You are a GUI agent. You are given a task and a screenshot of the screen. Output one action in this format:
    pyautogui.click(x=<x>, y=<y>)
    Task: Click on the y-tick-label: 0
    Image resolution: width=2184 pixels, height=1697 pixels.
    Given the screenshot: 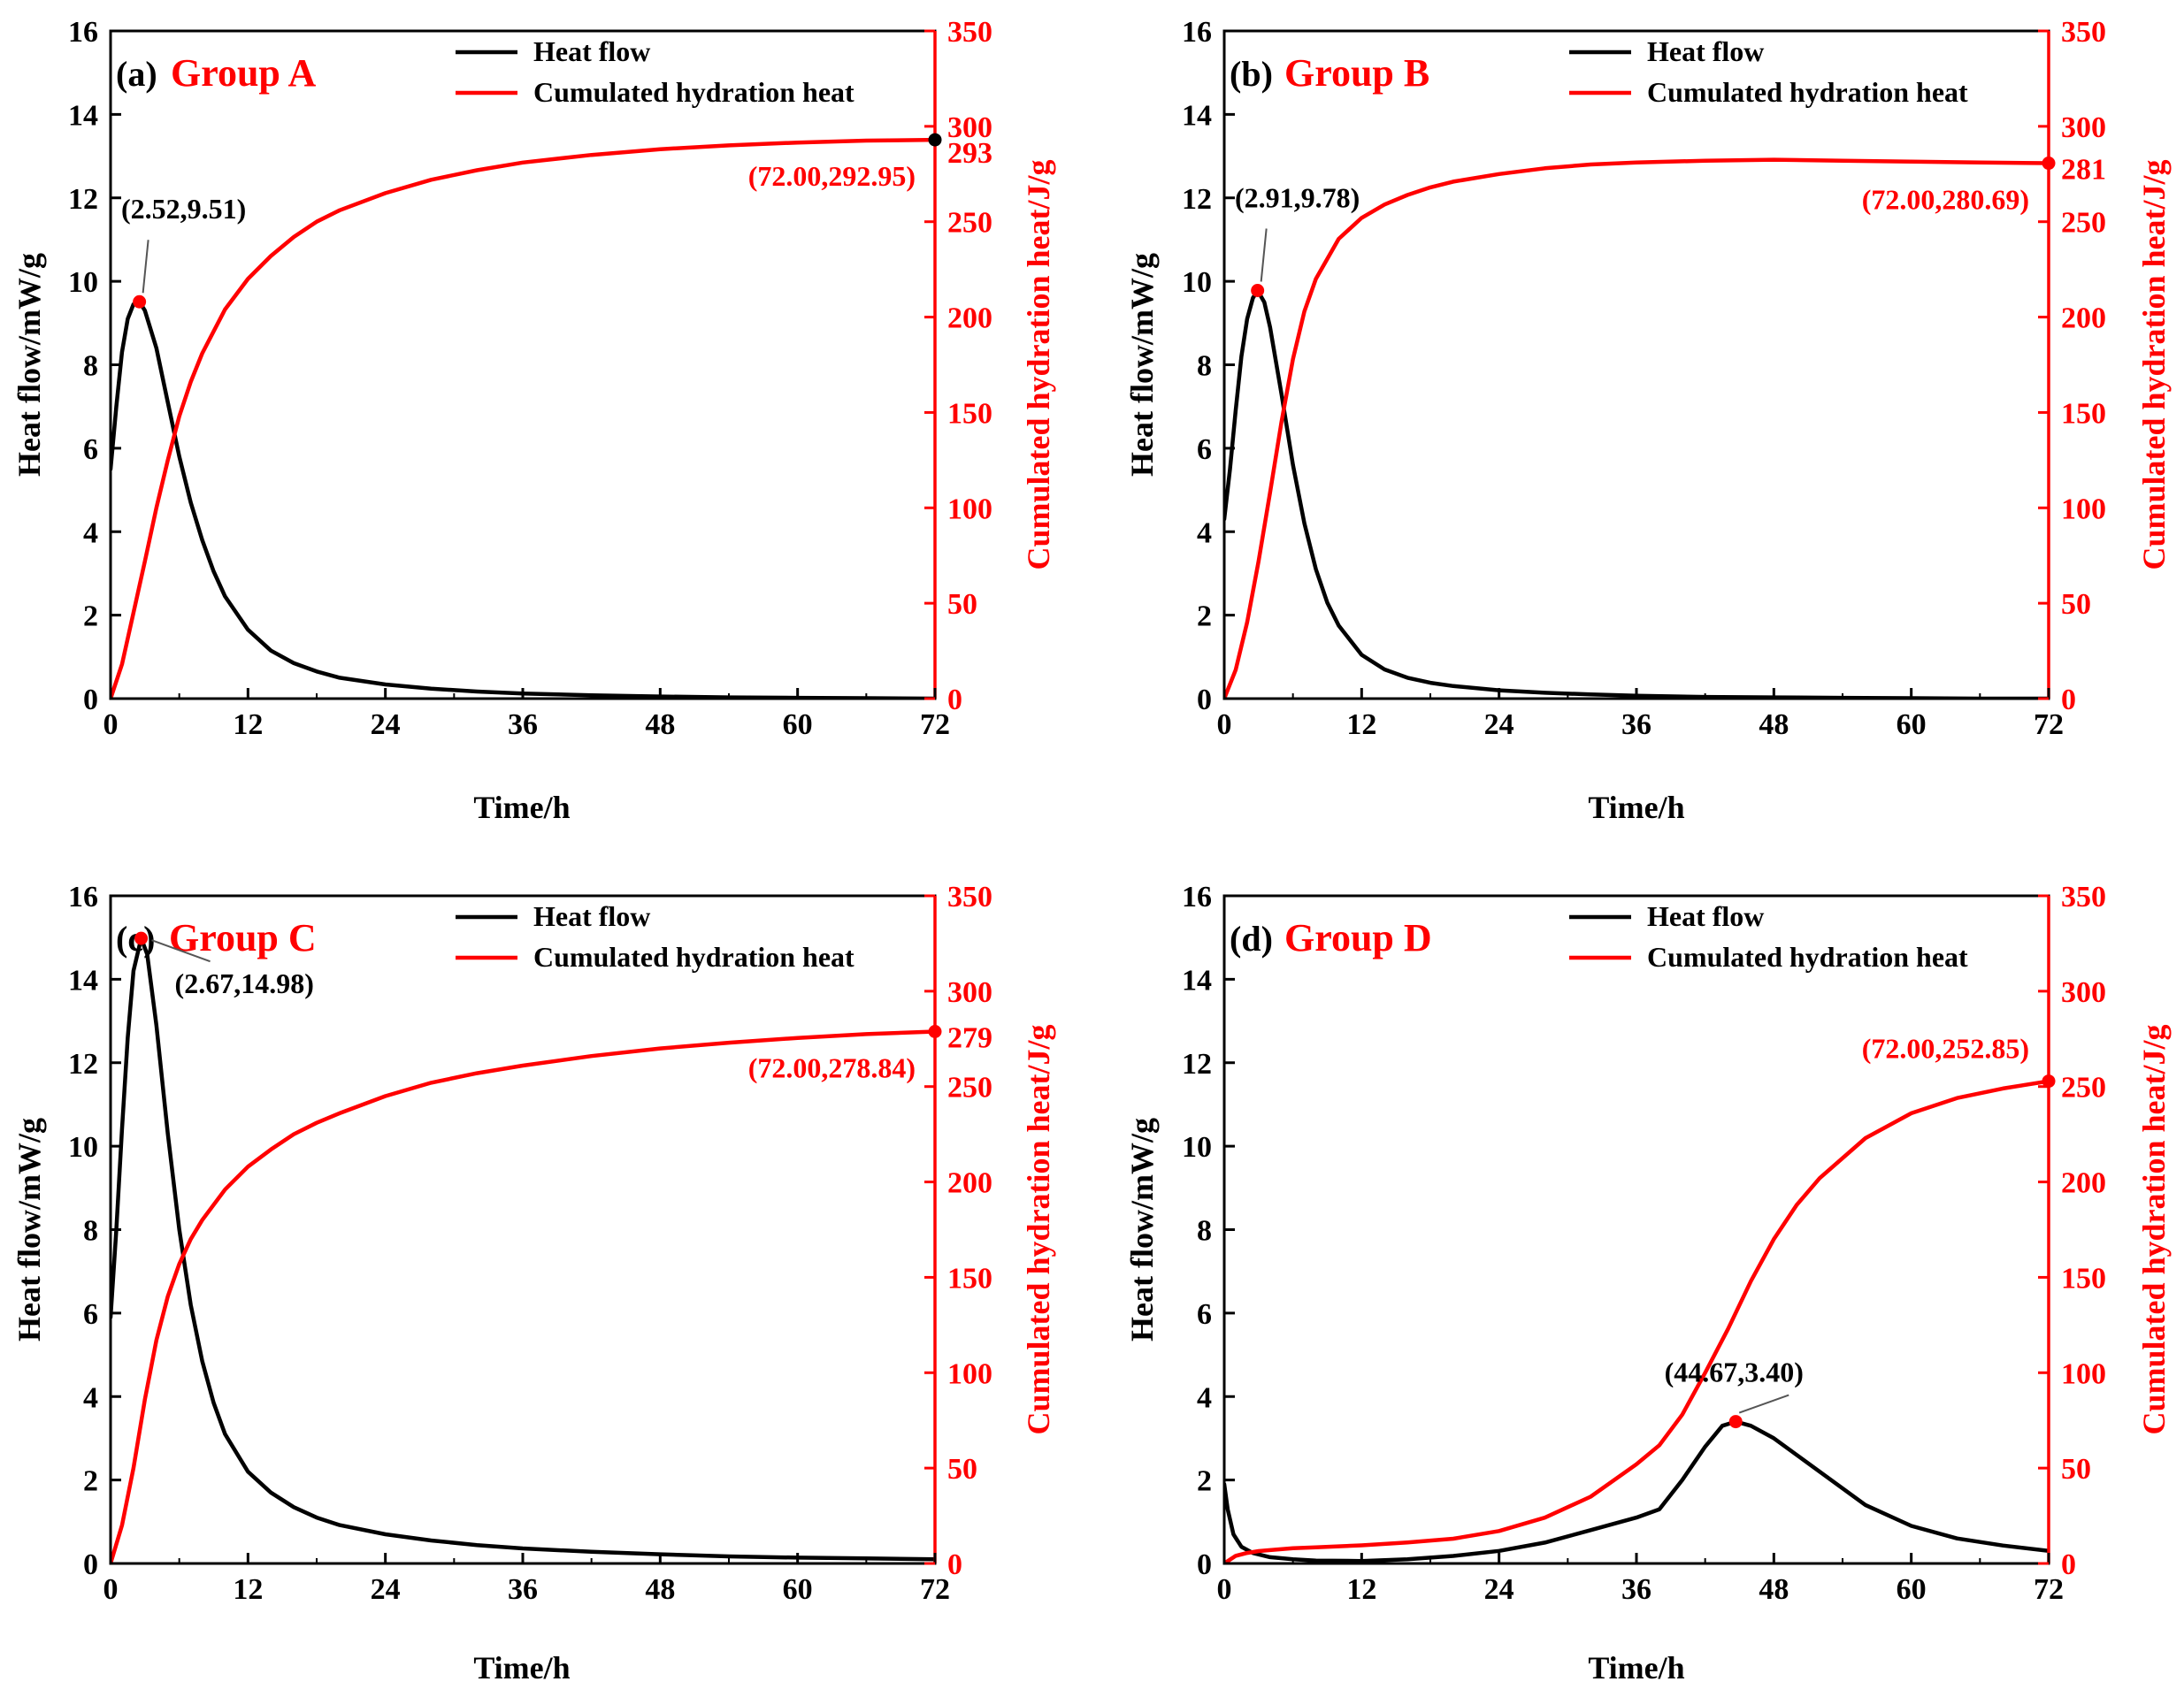 What is the action you would take?
    pyautogui.click(x=90, y=700)
    